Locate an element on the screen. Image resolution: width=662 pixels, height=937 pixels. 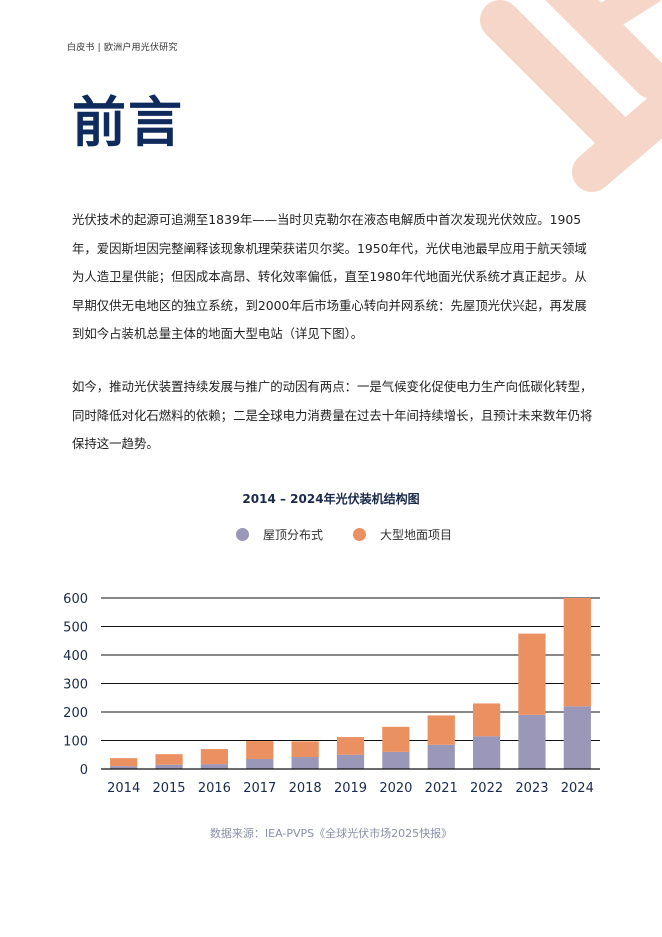
y-tick-label: 100 is located at coordinates (75, 742).